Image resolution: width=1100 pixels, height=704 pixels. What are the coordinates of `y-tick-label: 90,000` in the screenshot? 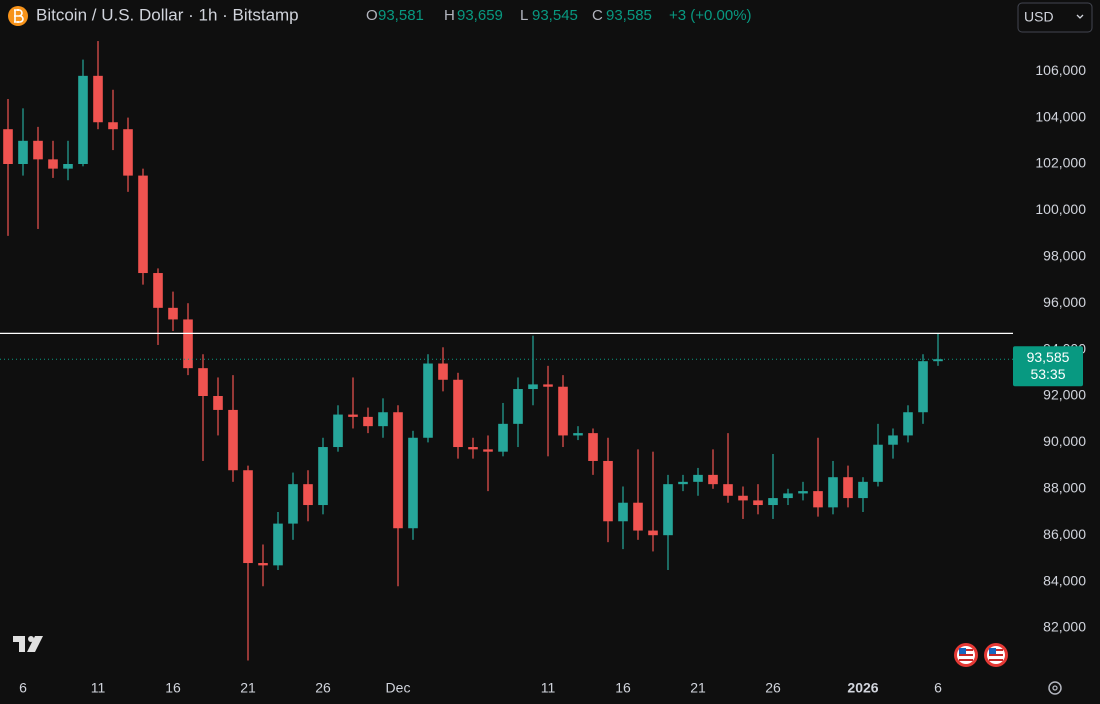 It's located at (1064, 441).